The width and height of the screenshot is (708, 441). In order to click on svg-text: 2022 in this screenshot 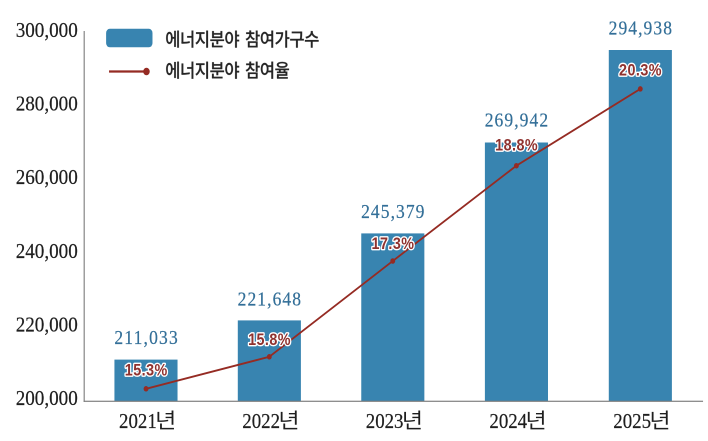, I will do `click(261, 421)`.